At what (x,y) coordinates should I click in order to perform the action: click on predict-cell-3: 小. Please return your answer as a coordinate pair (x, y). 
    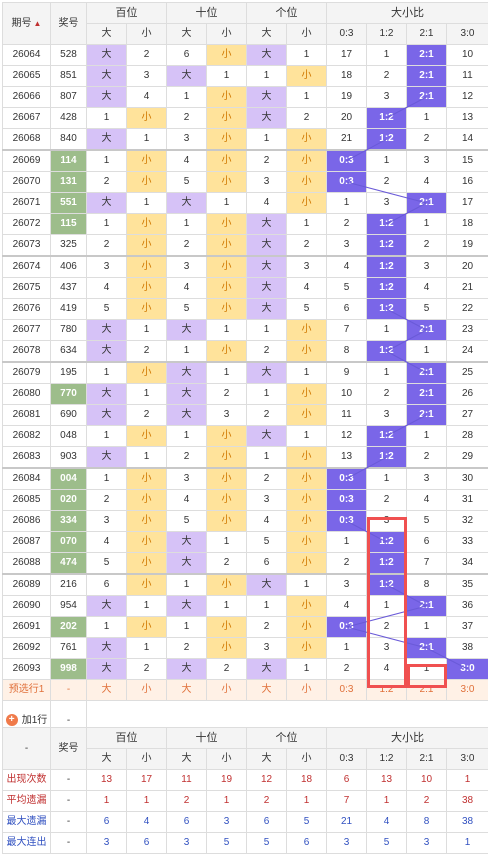
    Looking at the image, I should click on (226, 690).